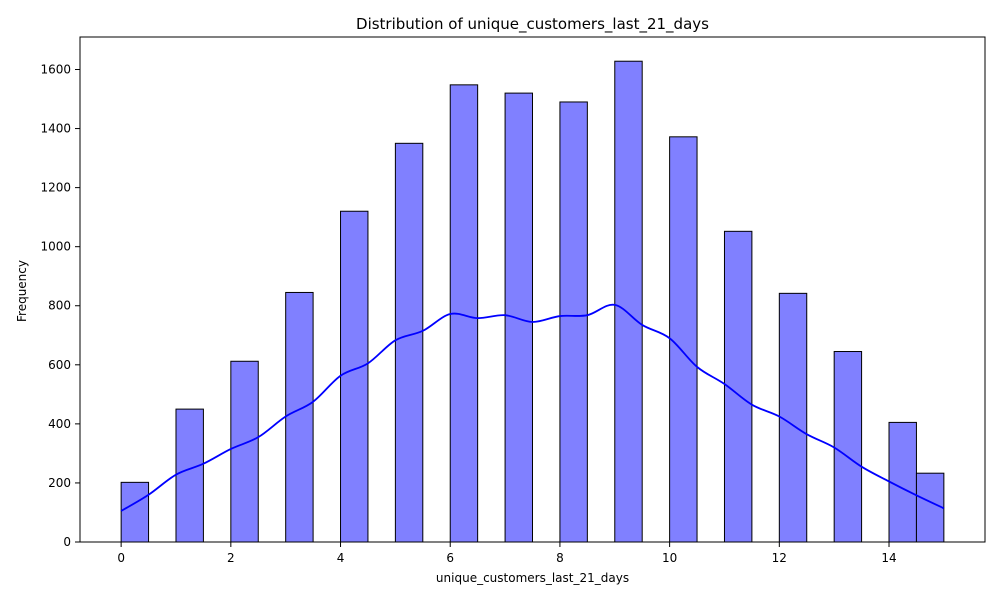  I want to click on y-tick-label: 1600, so click(55, 69).